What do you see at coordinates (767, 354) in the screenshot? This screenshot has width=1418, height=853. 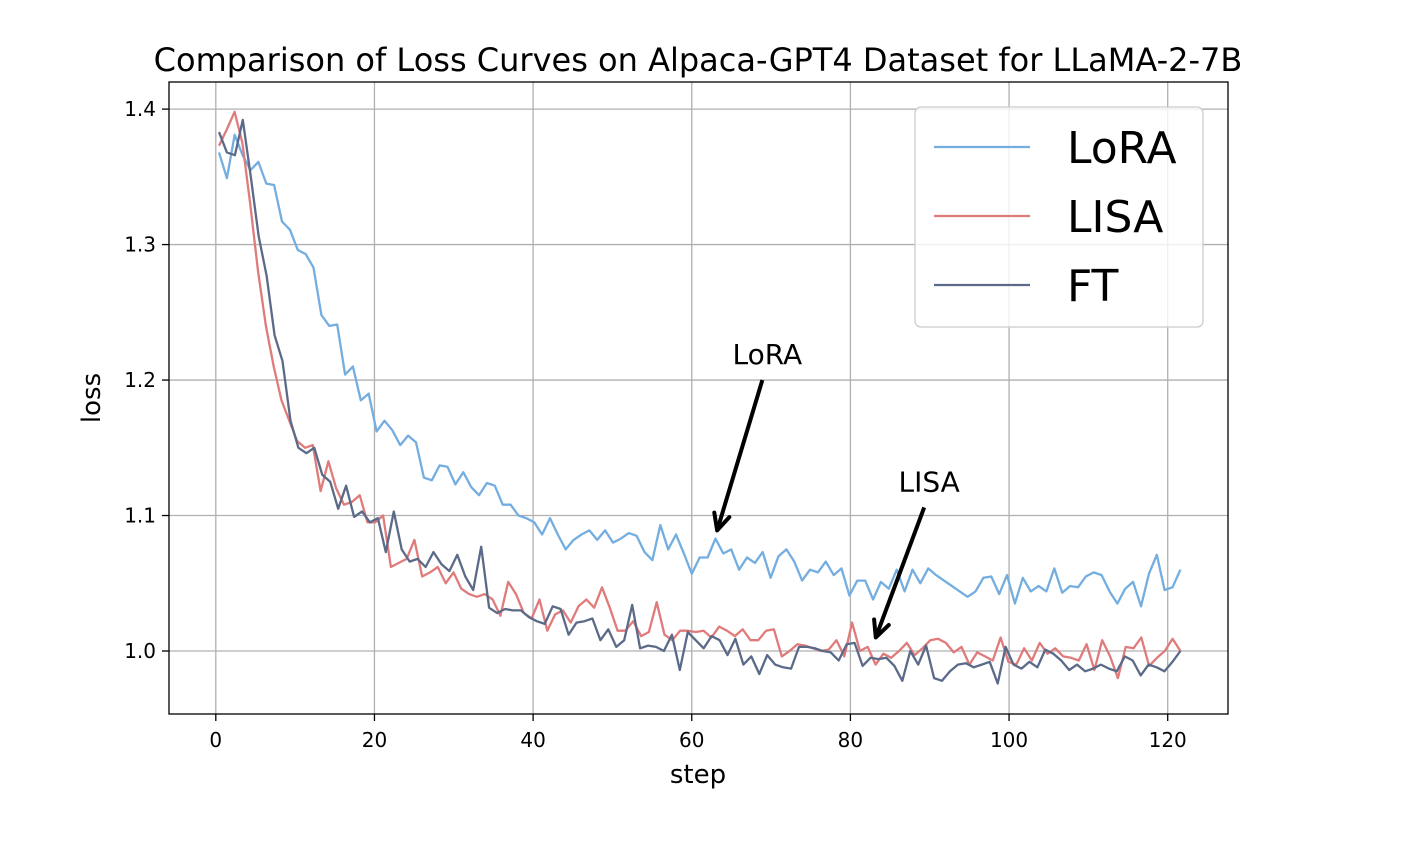 I see `annotation-label-lora: LoRA` at bounding box center [767, 354].